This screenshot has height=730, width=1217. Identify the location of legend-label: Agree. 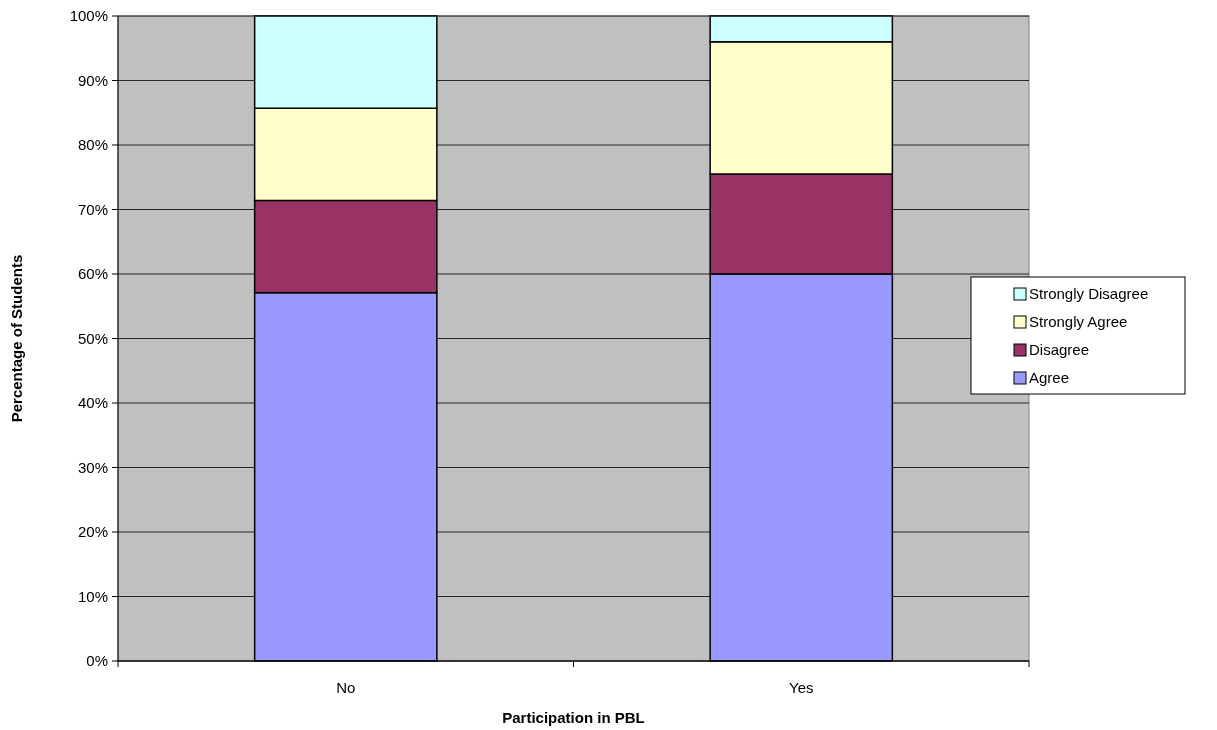
(1049, 378).